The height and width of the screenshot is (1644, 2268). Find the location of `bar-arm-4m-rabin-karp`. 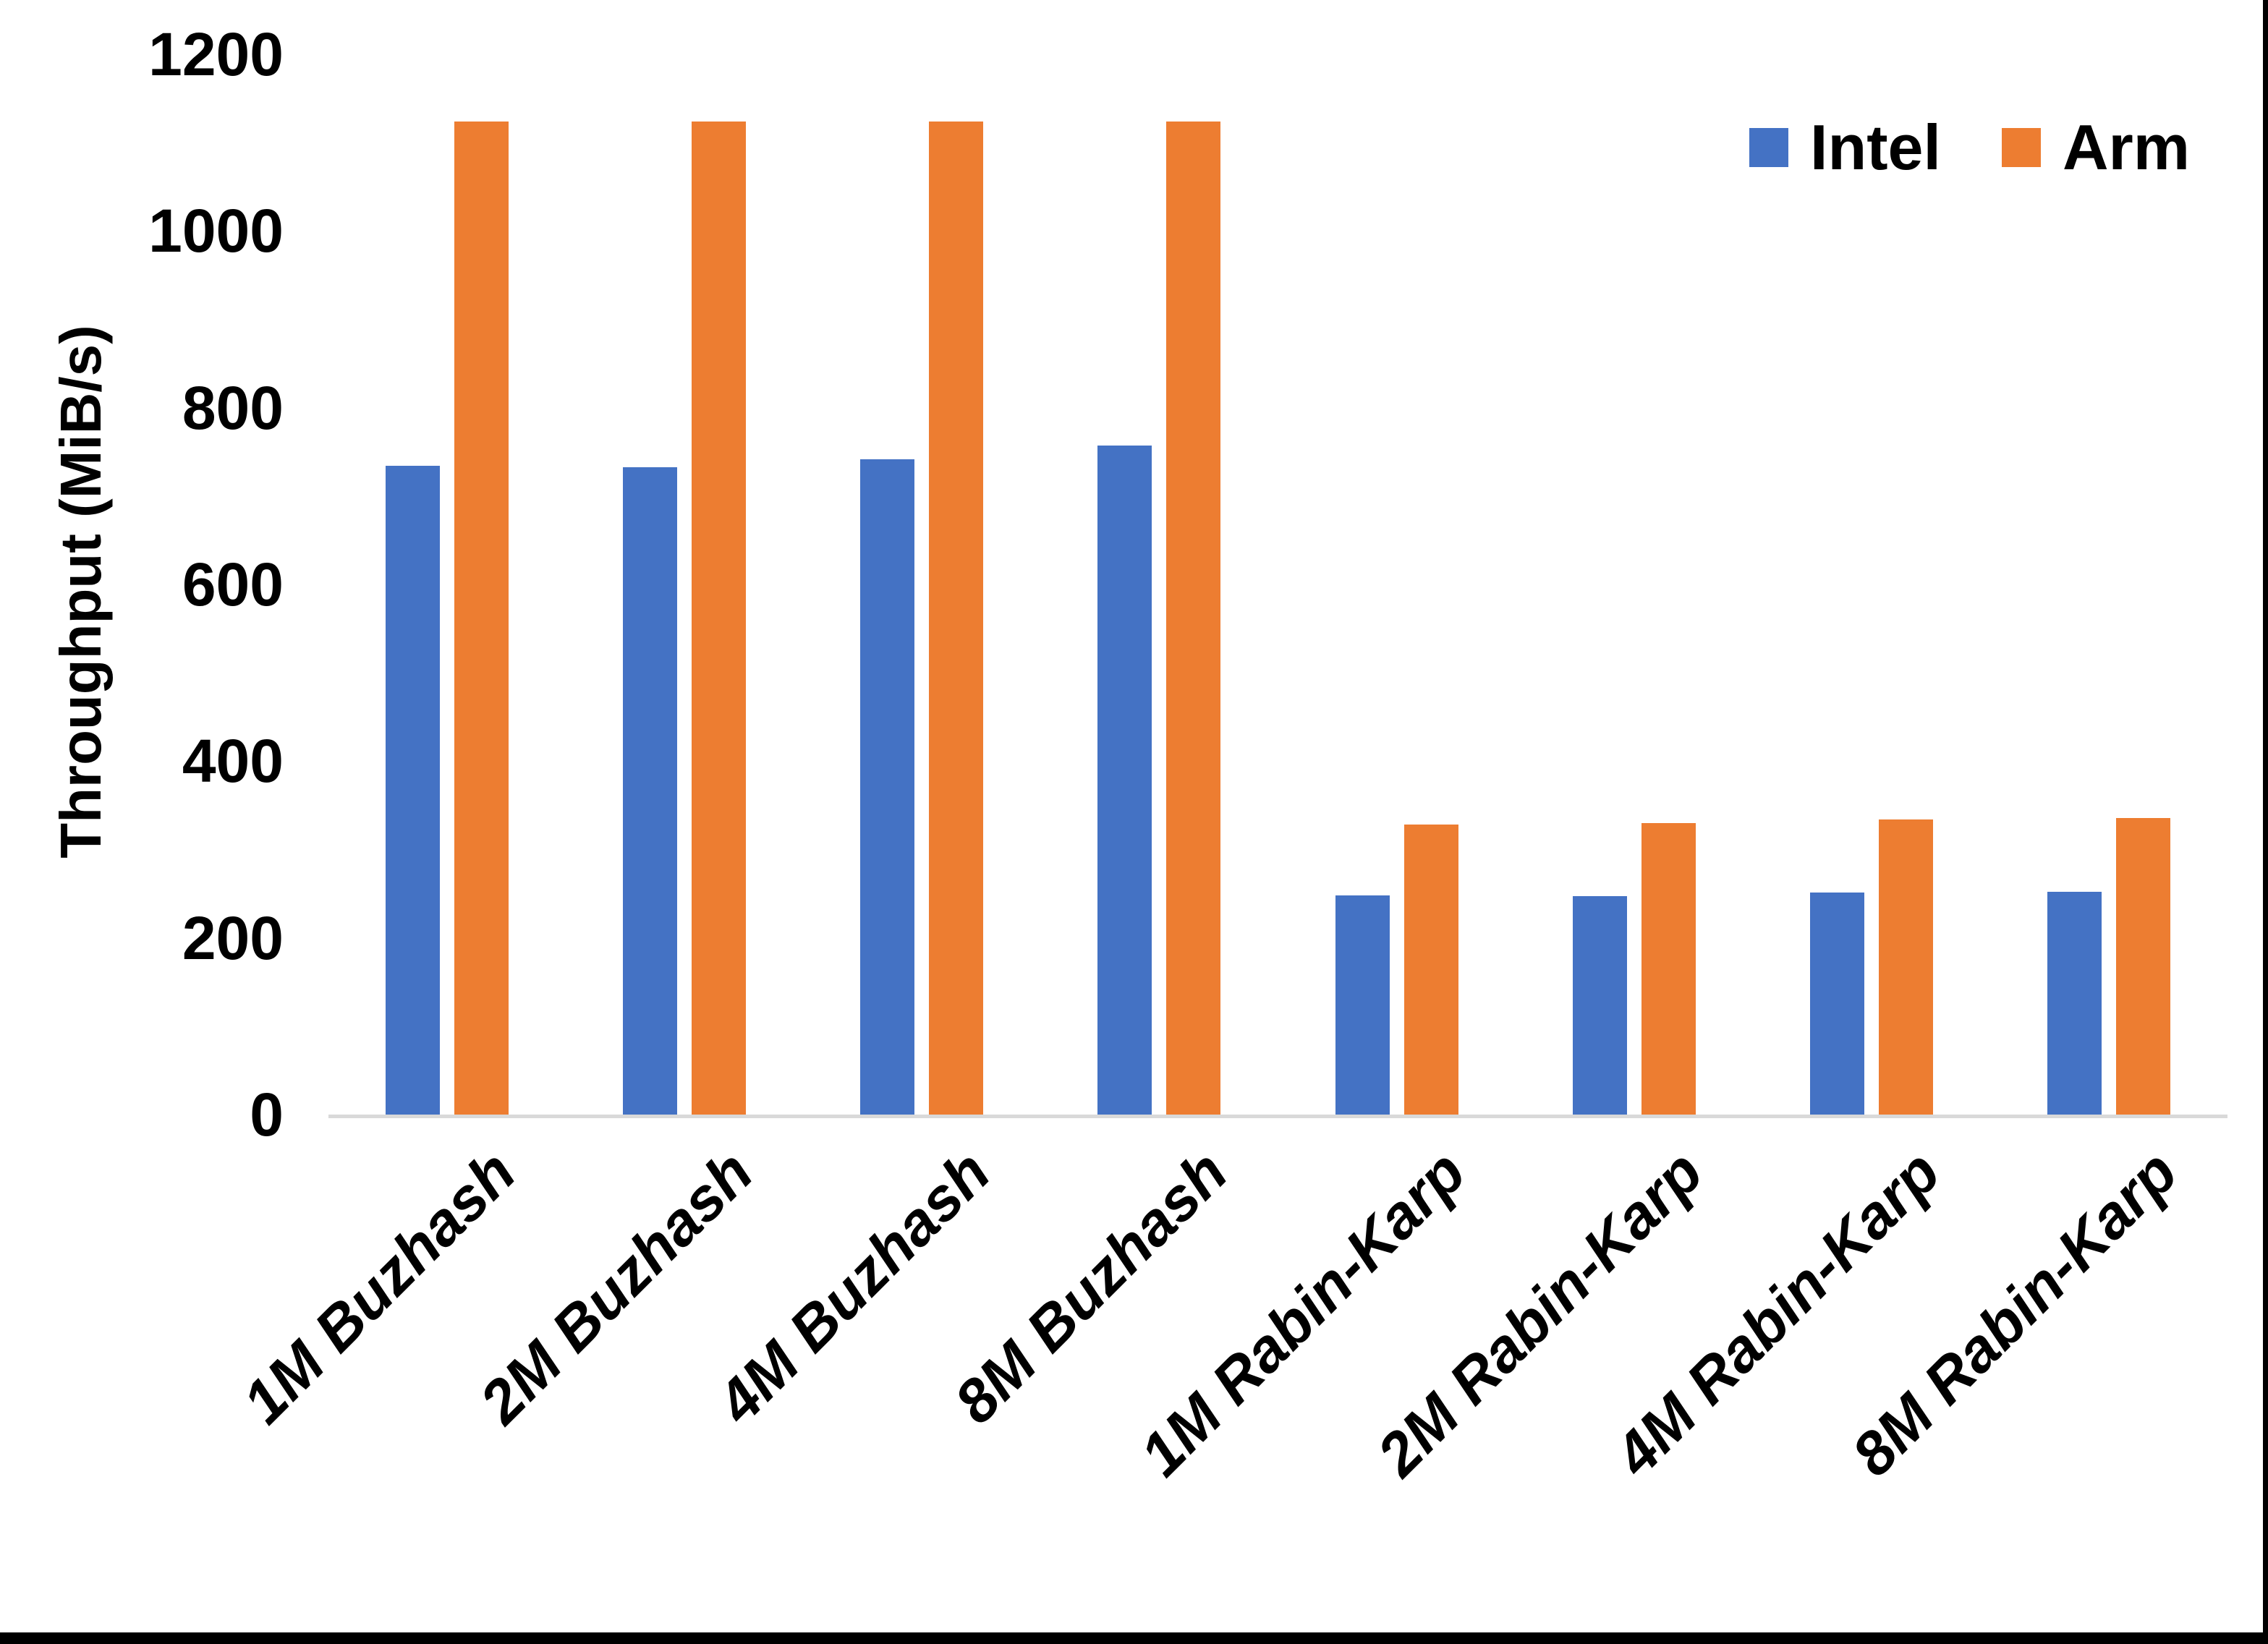

bar-arm-4m-rabin-karp is located at coordinates (1905, 967).